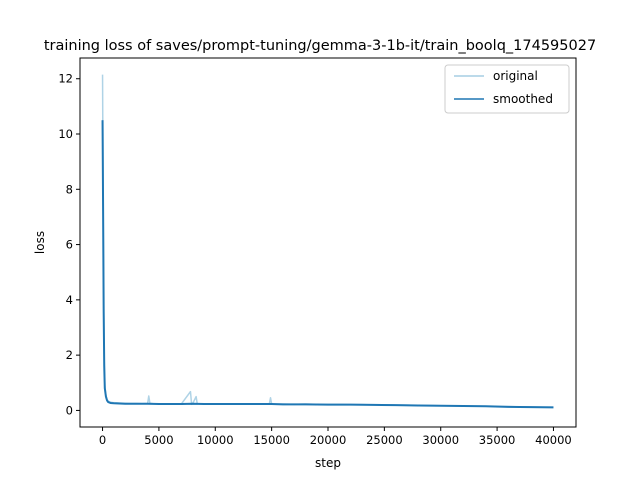 This screenshot has width=640, height=484. What do you see at coordinates (69, 355) in the screenshot?
I see `y-tick-label: 2` at bounding box center [69, 355].